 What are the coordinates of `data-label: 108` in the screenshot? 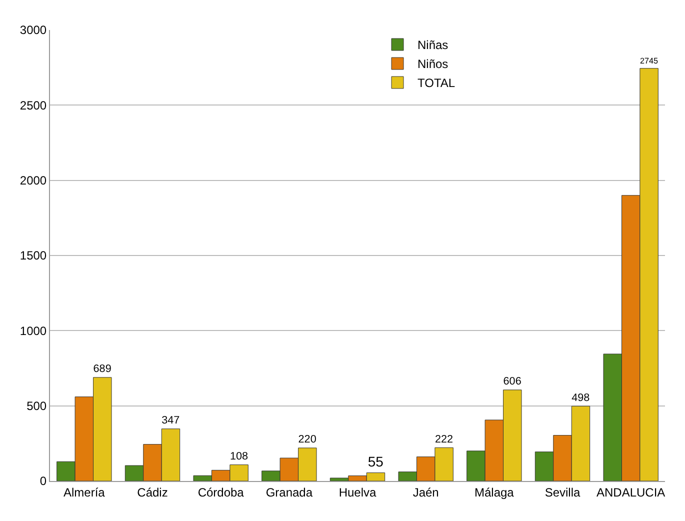 It's located at (239, 456).